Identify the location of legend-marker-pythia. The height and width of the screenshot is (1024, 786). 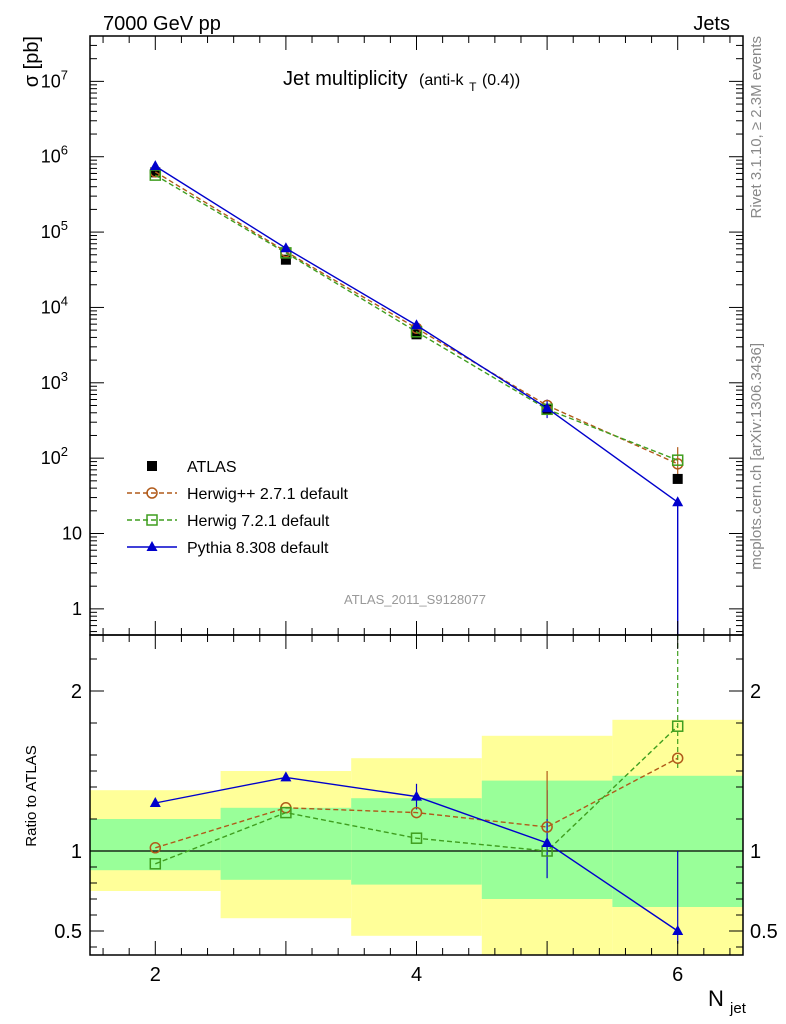
(152, 546).